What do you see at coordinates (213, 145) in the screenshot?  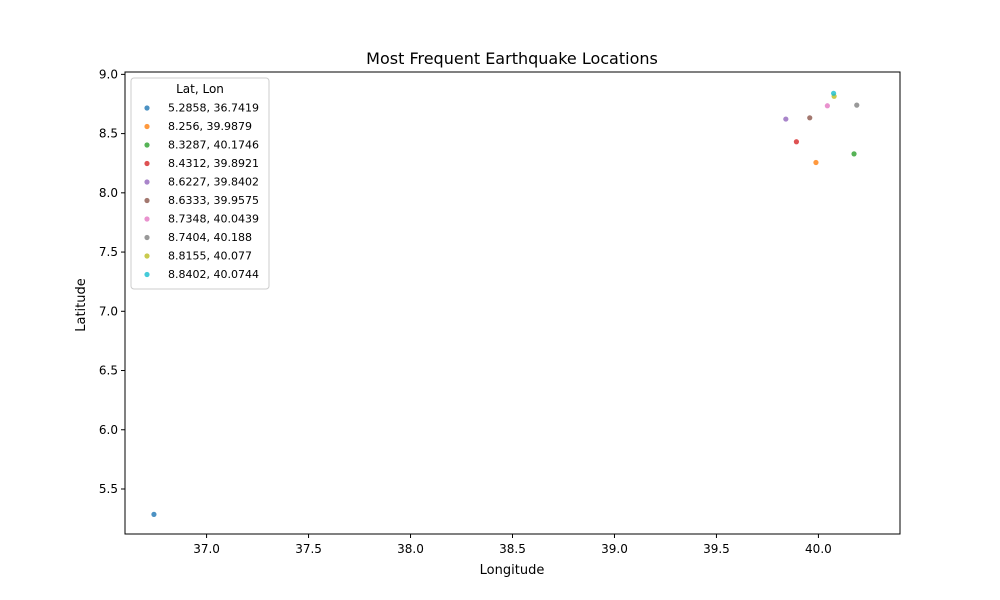 I see `legend-label: 8.3287, 40.1746` at bounding box center [213, 145].